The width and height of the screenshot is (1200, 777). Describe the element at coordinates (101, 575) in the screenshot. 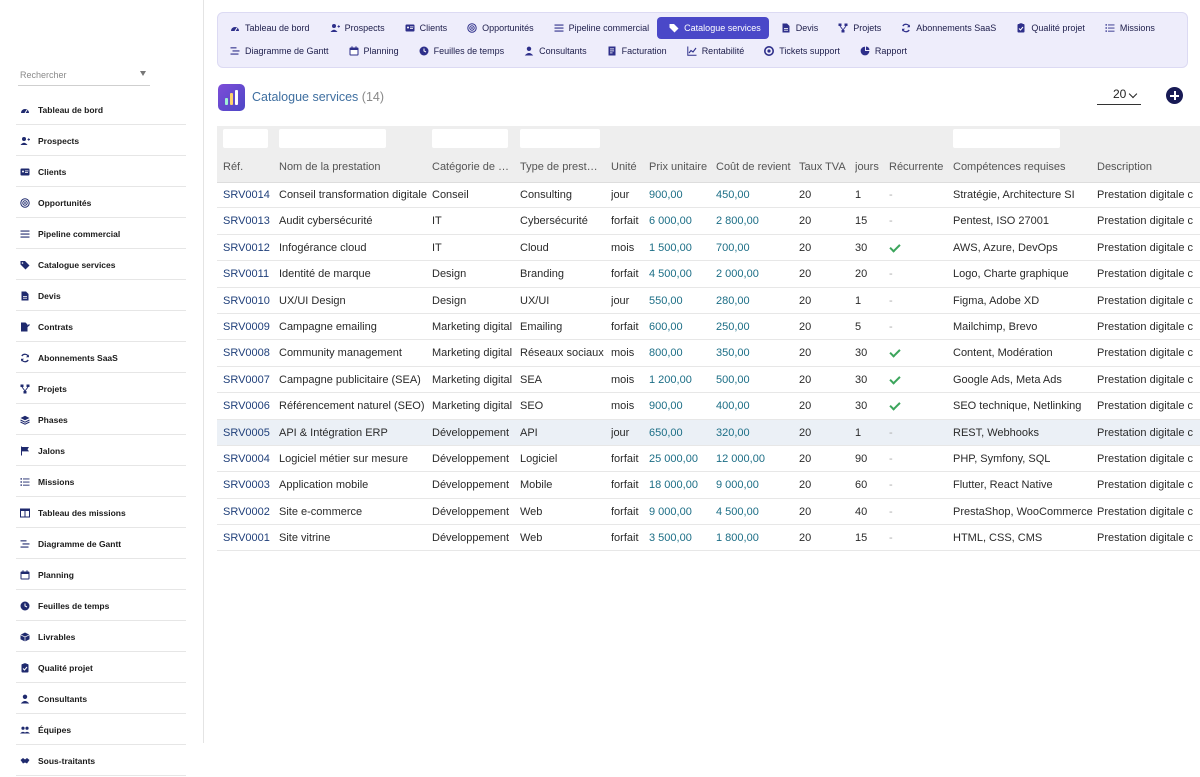

I see `sidebar-item-planning: Planning` at that location.